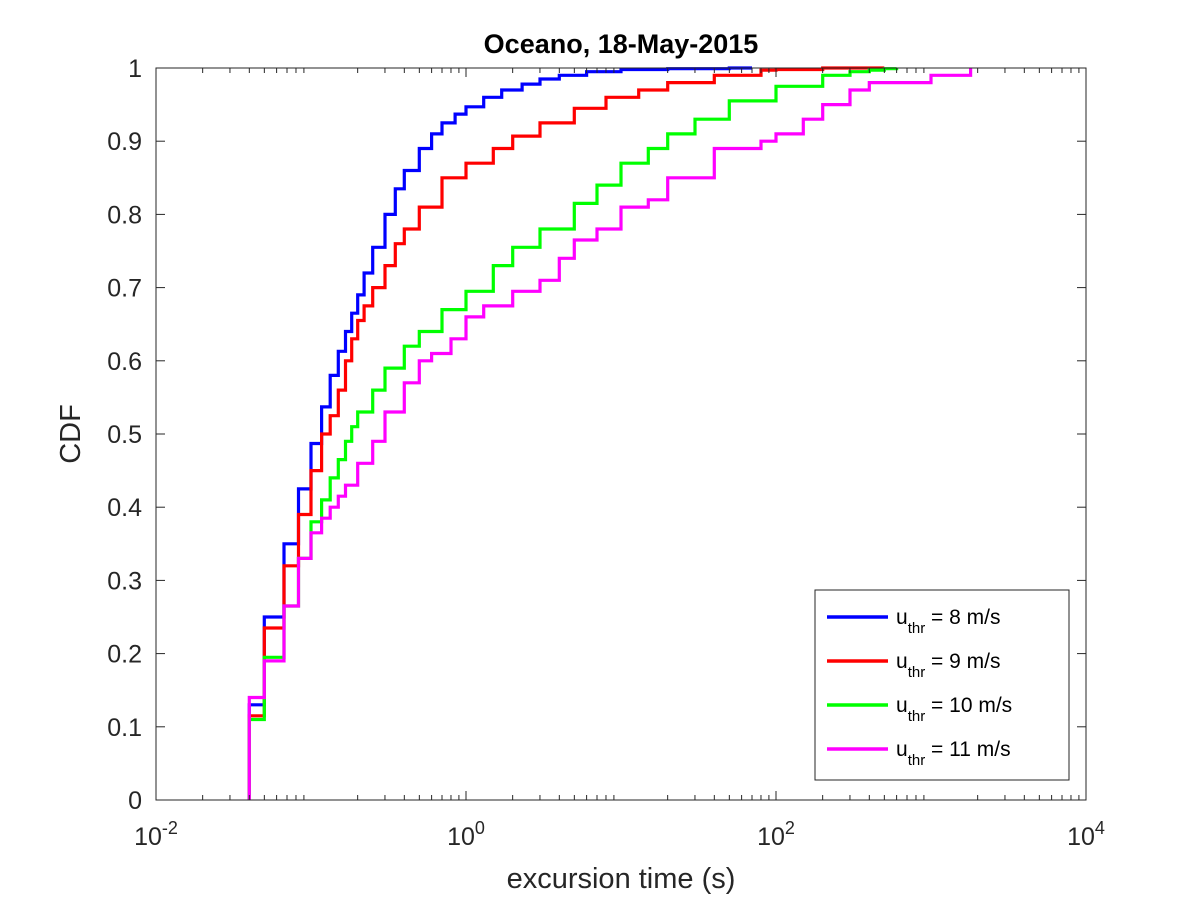  What do you see at coordinates (124, 142) in the screenshot?
I see `y-tick-label: 0.9` at bounding box center [124, 142].